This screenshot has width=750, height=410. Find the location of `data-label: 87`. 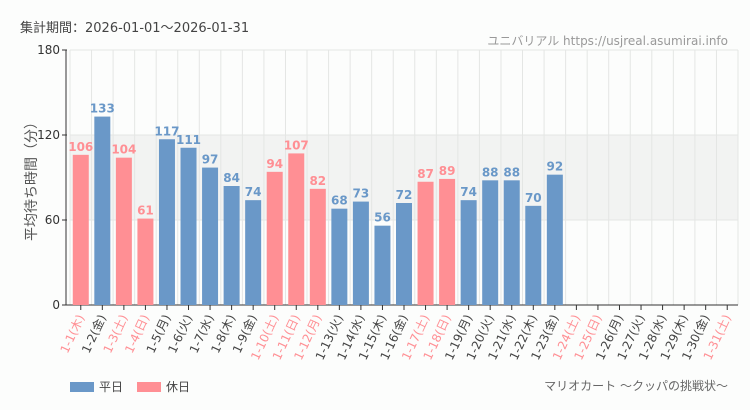

data-label: 87 is located at coordinates (425, 174).